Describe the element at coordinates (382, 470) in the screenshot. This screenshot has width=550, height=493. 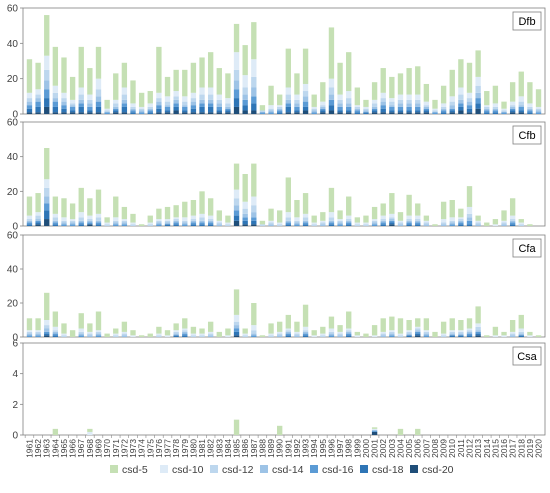
I see `legend-item: csd-18` at that location.